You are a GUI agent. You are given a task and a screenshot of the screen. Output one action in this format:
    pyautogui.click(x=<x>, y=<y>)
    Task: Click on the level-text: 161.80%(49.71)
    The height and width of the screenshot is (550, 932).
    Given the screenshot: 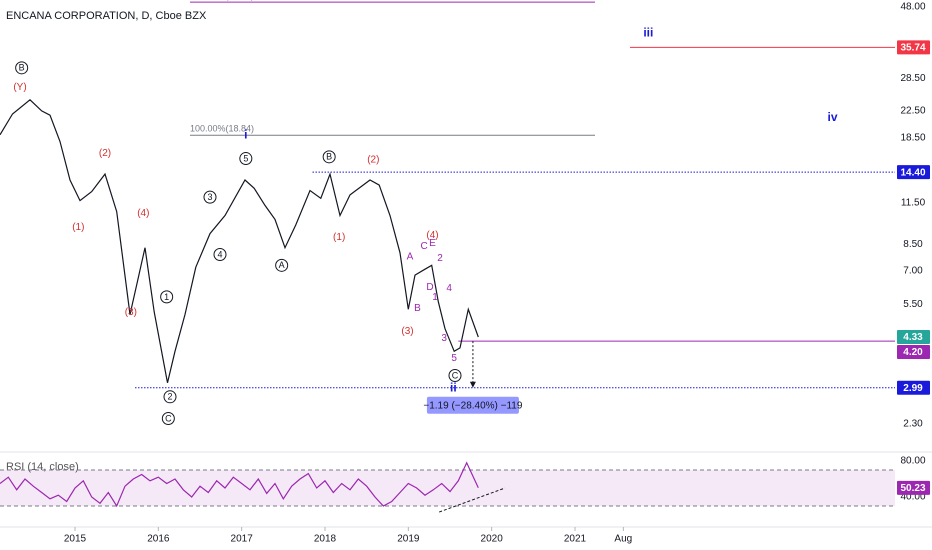 What is the action you would take?
    pyautogui.click(x=222, y=0)
    